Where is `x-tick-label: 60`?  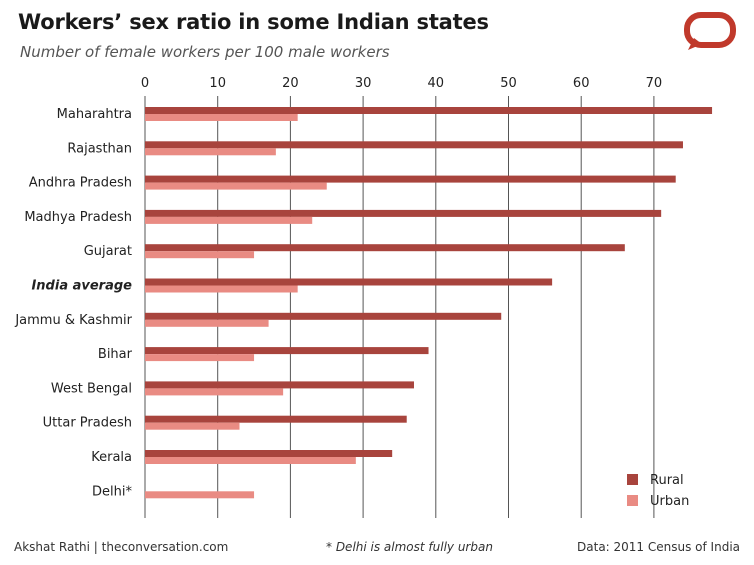
x-tick-label: 60 is located at coordinates (581, 83).